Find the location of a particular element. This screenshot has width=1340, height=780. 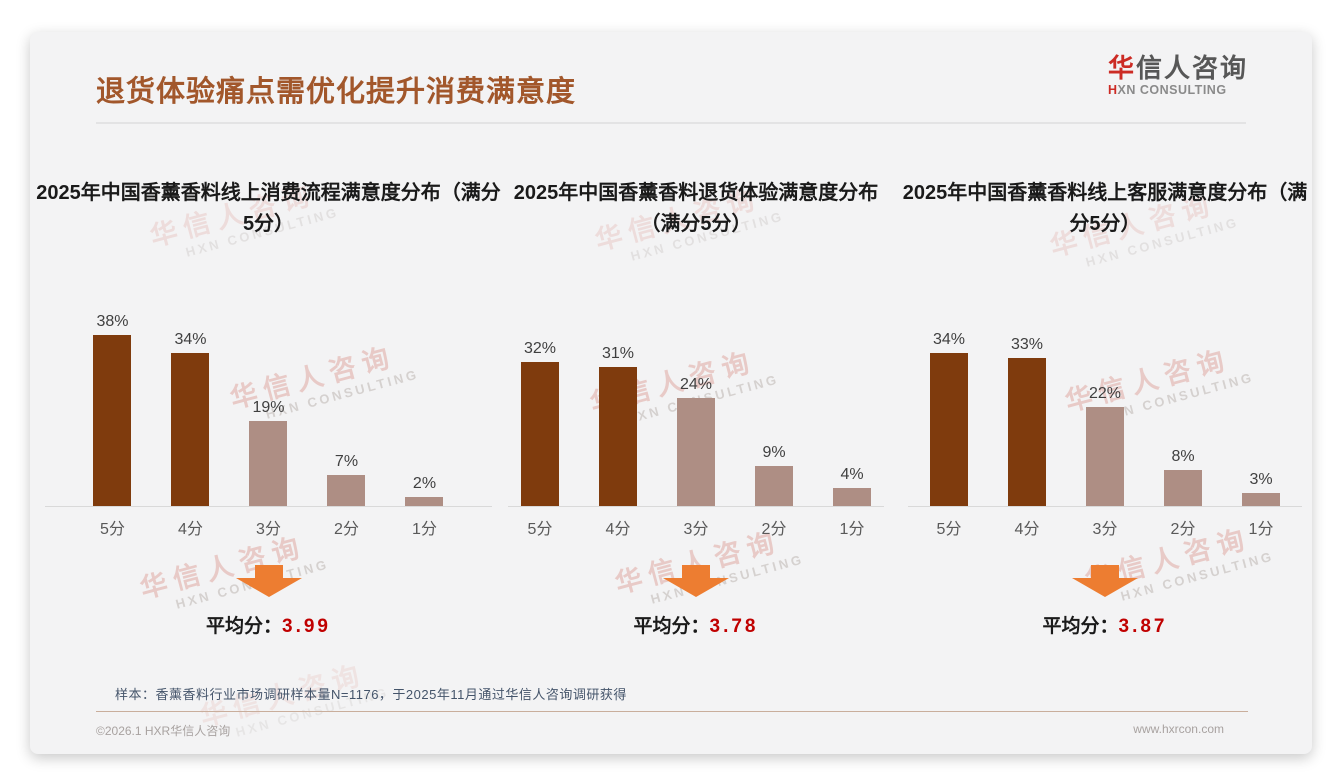

bar-value-label: 7% is located at coordinates (346, 461).